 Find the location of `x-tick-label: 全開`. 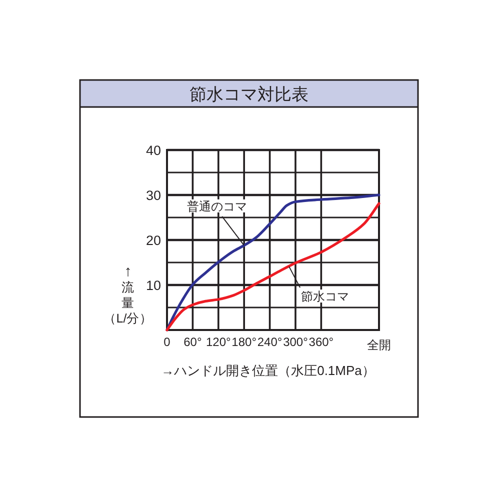

x-tick-label: 全開 is located at coordinates (379, 345).